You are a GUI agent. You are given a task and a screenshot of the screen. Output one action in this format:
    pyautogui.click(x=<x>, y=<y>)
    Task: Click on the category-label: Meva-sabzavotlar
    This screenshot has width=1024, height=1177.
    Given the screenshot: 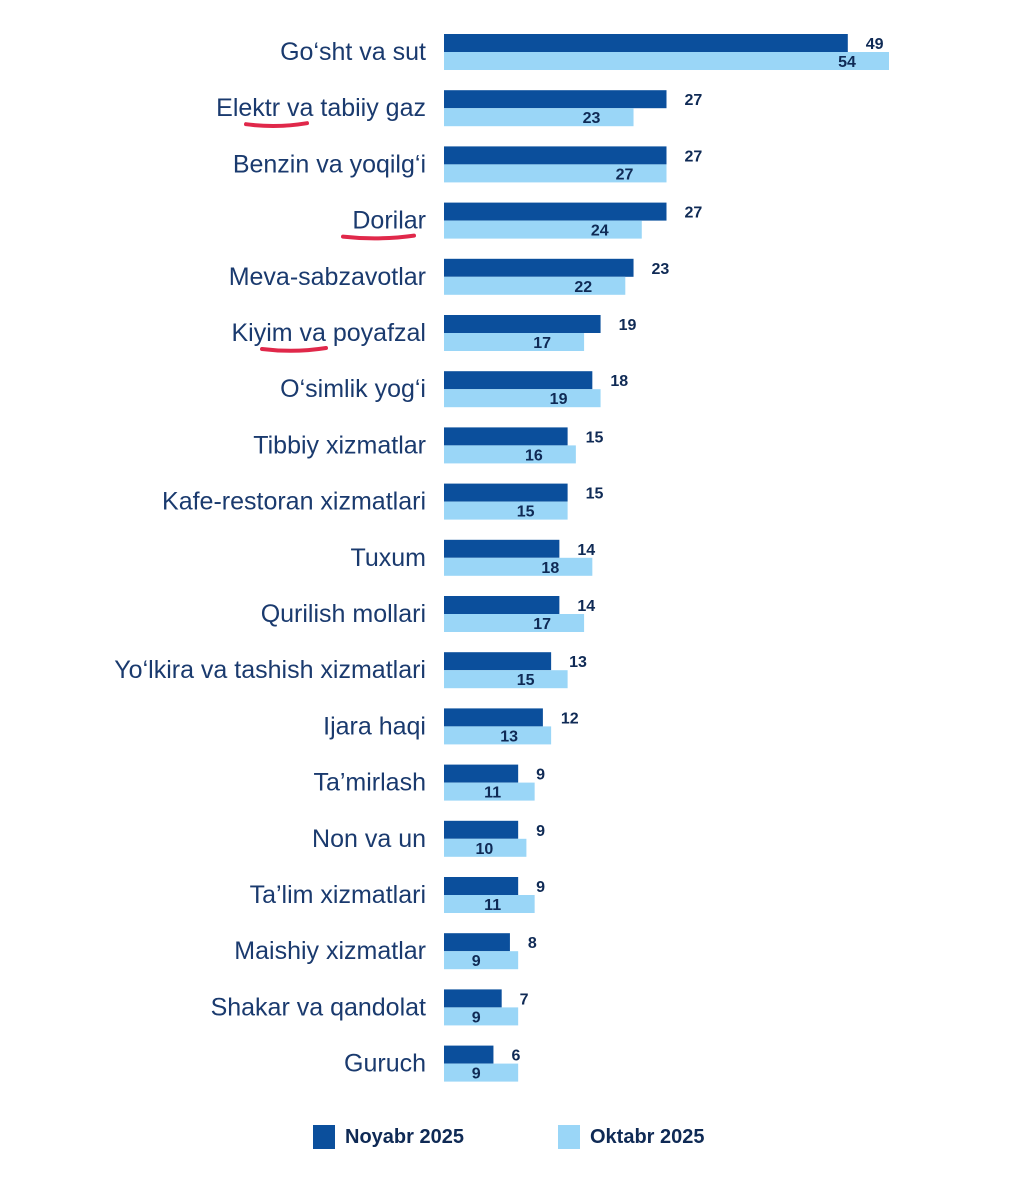 What is the action you would take?
    pyautogui.click(x=327, y=277)
    